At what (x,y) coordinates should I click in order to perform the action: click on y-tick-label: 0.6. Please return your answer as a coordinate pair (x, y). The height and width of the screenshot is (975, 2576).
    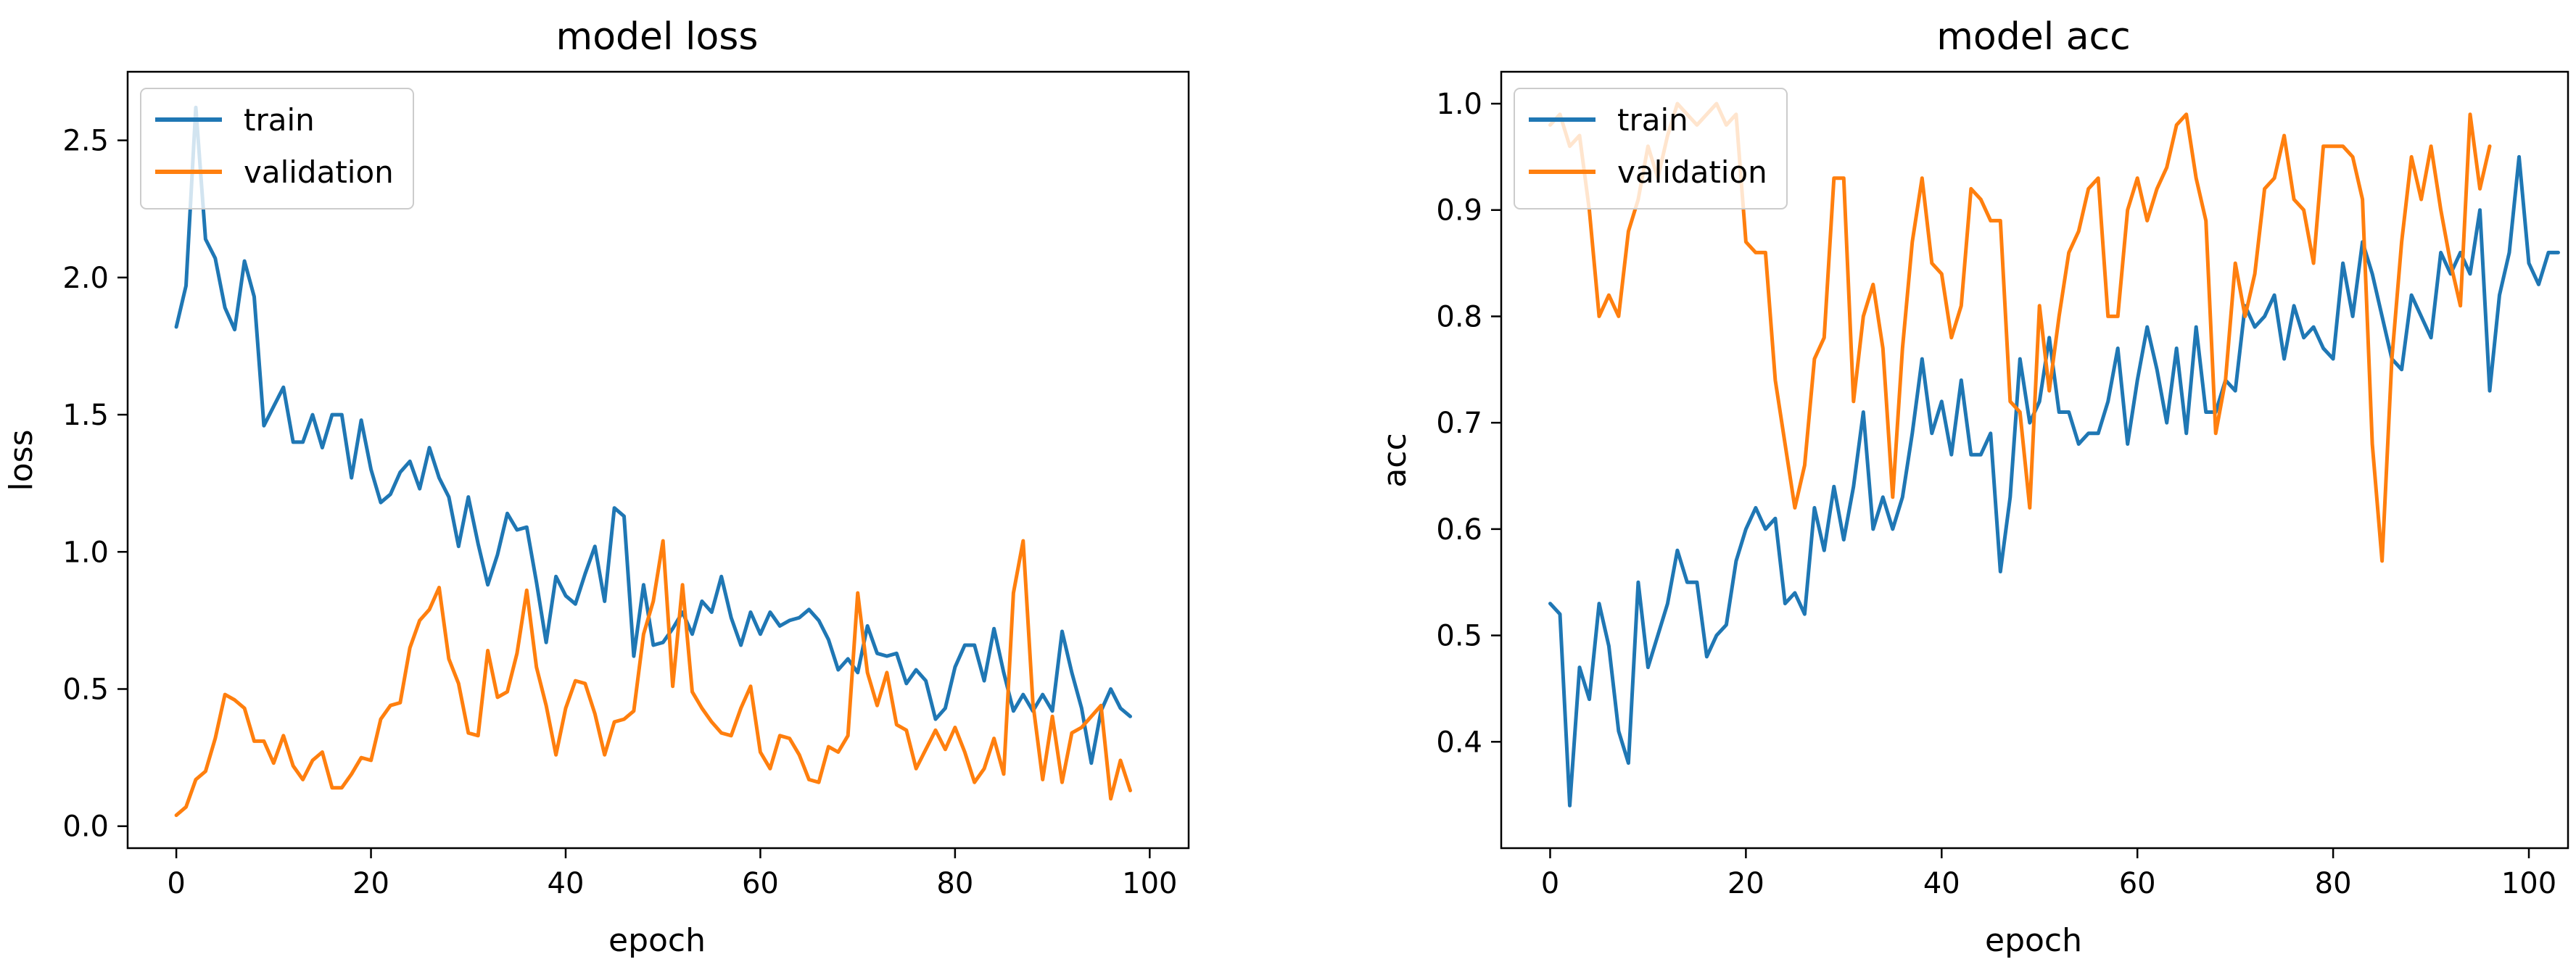
    Looking at the image, I should click on (1459, 530).